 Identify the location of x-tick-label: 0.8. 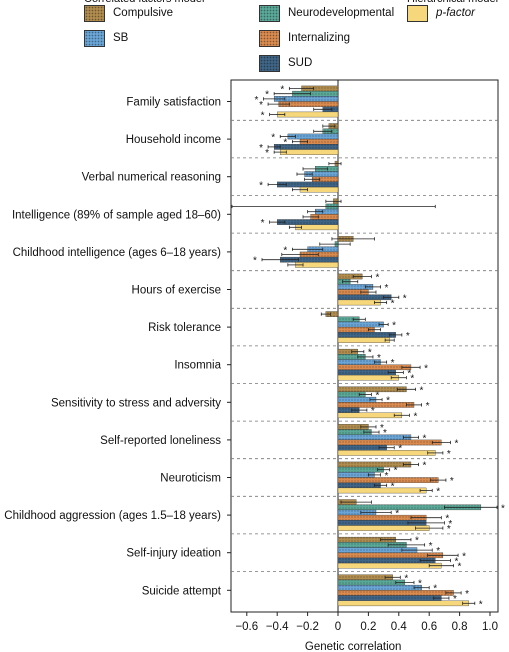
(460, 627).